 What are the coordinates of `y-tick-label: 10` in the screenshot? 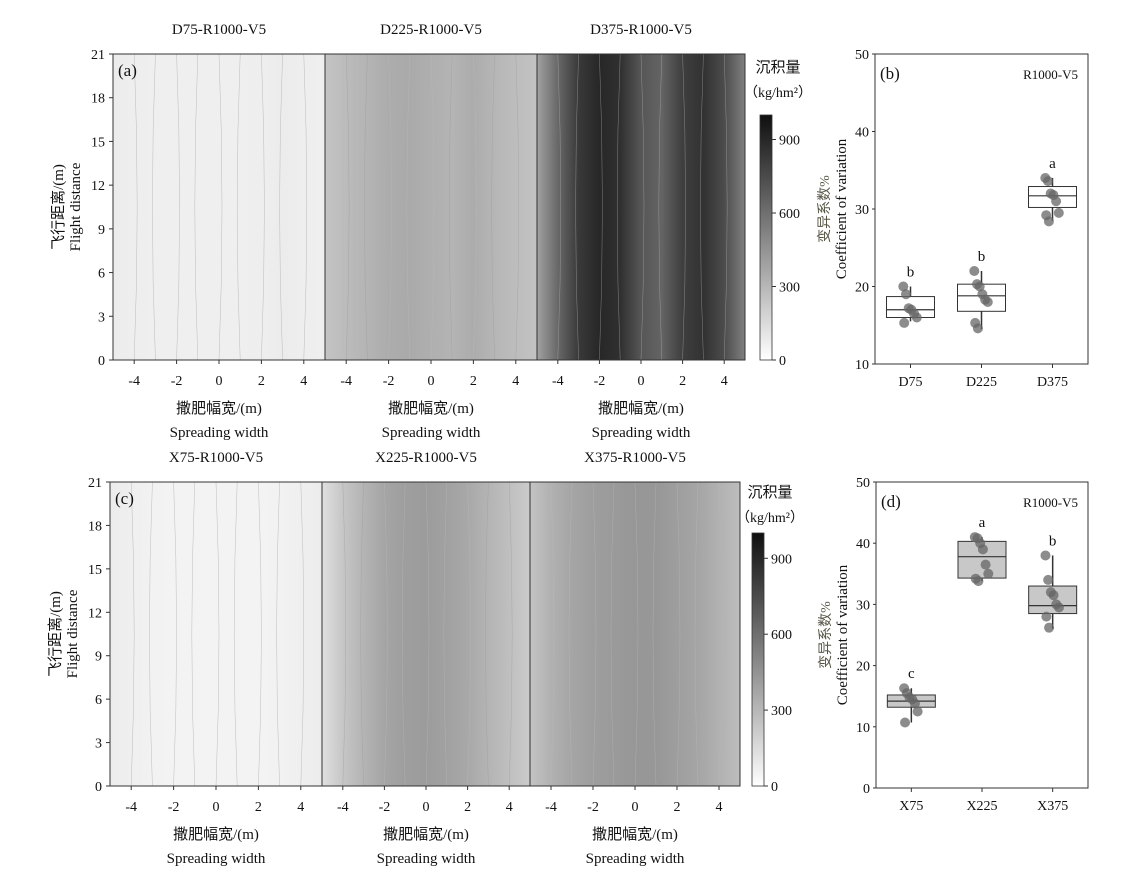 It's located at (863, 728).